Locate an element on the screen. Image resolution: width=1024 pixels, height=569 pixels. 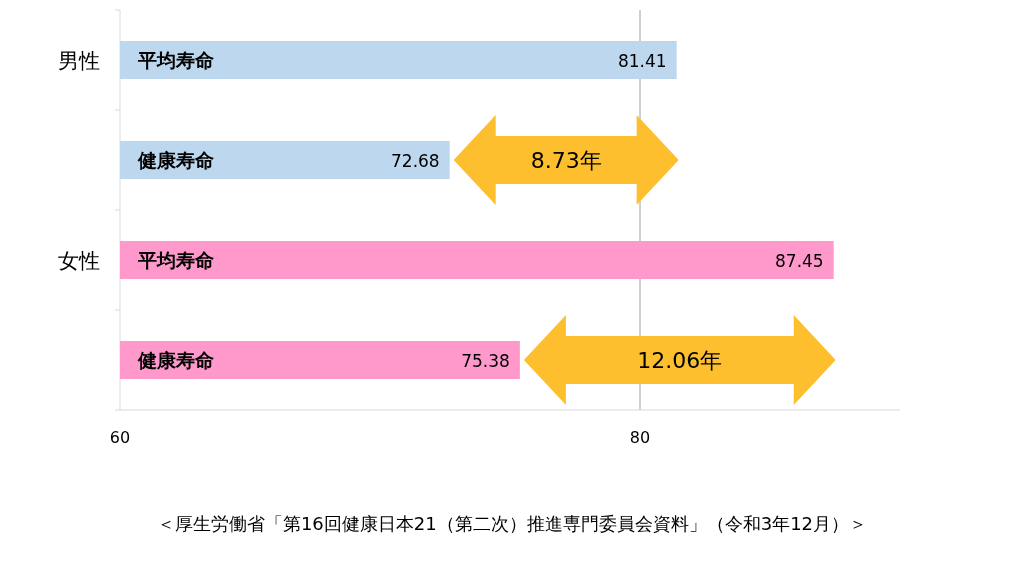
text: ＜厚生労働省「第16回健康日本21（第二次）推進専門委員会資料」（令和3年12月）＞ is located at coordinates (512, 523).